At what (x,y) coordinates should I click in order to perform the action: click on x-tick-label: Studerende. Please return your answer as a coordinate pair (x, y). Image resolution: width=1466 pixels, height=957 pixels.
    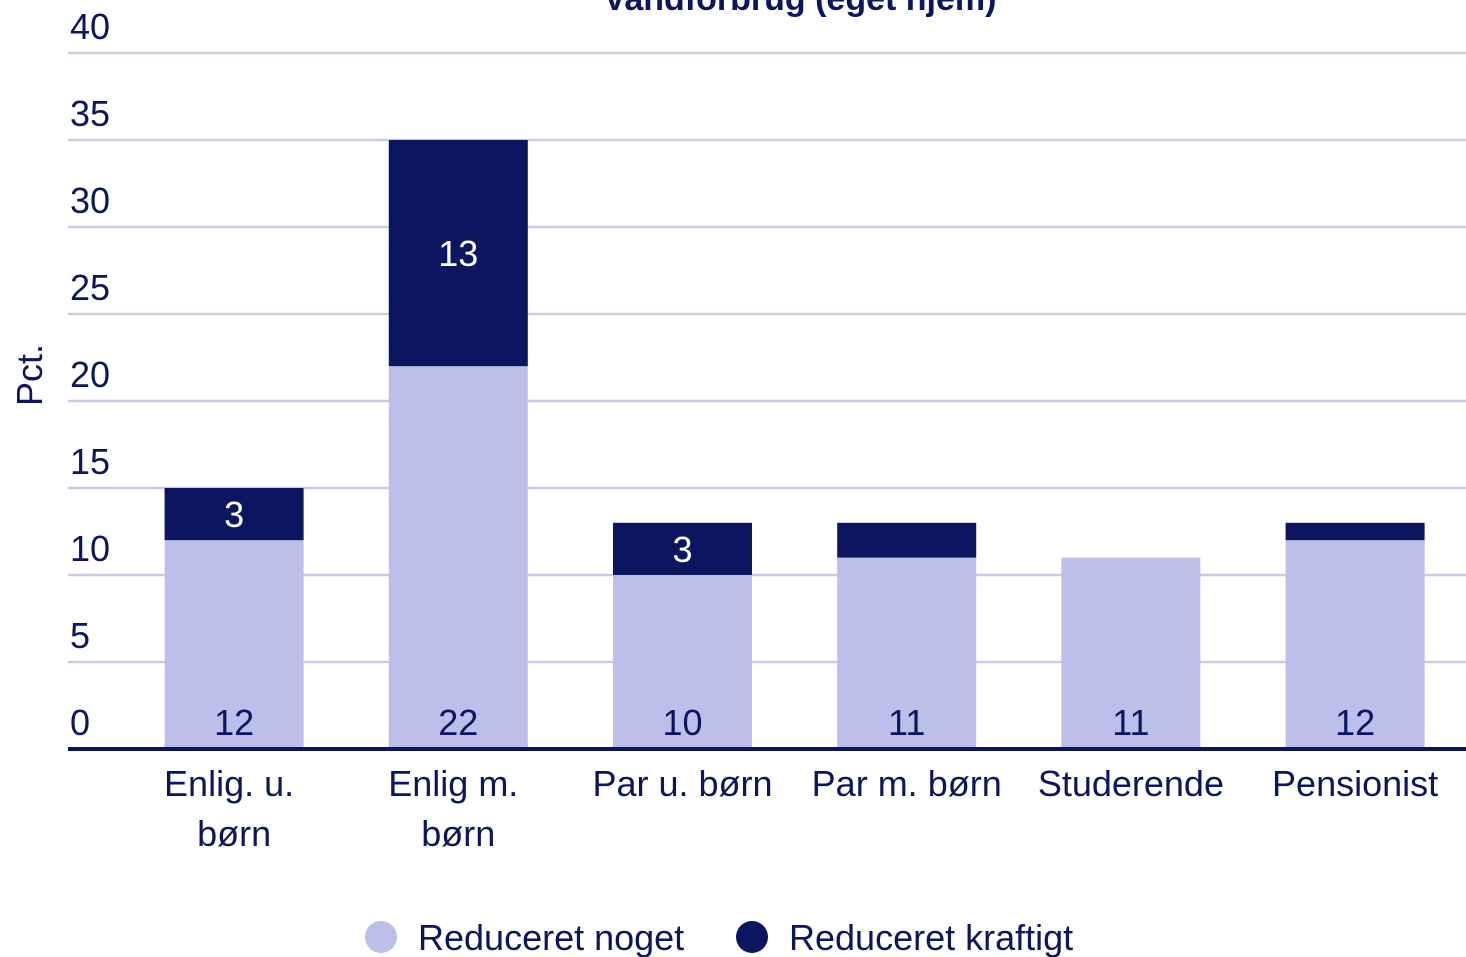
    Looking at the image, I should click on (1131, 783).